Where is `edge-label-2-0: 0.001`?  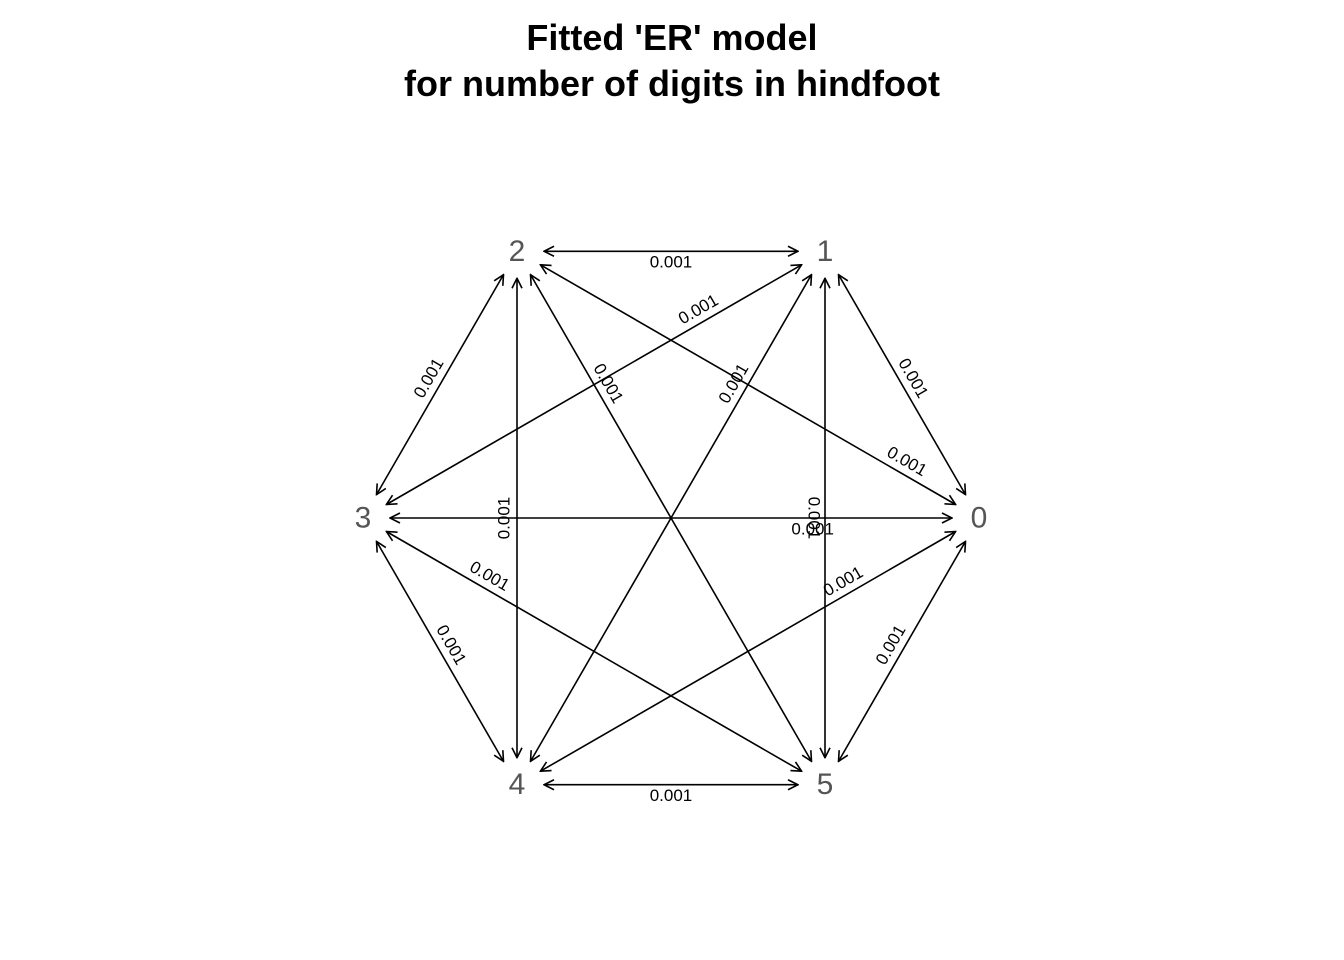 edge-label-2-0: 0.001 is located at coordinates (907, 462).